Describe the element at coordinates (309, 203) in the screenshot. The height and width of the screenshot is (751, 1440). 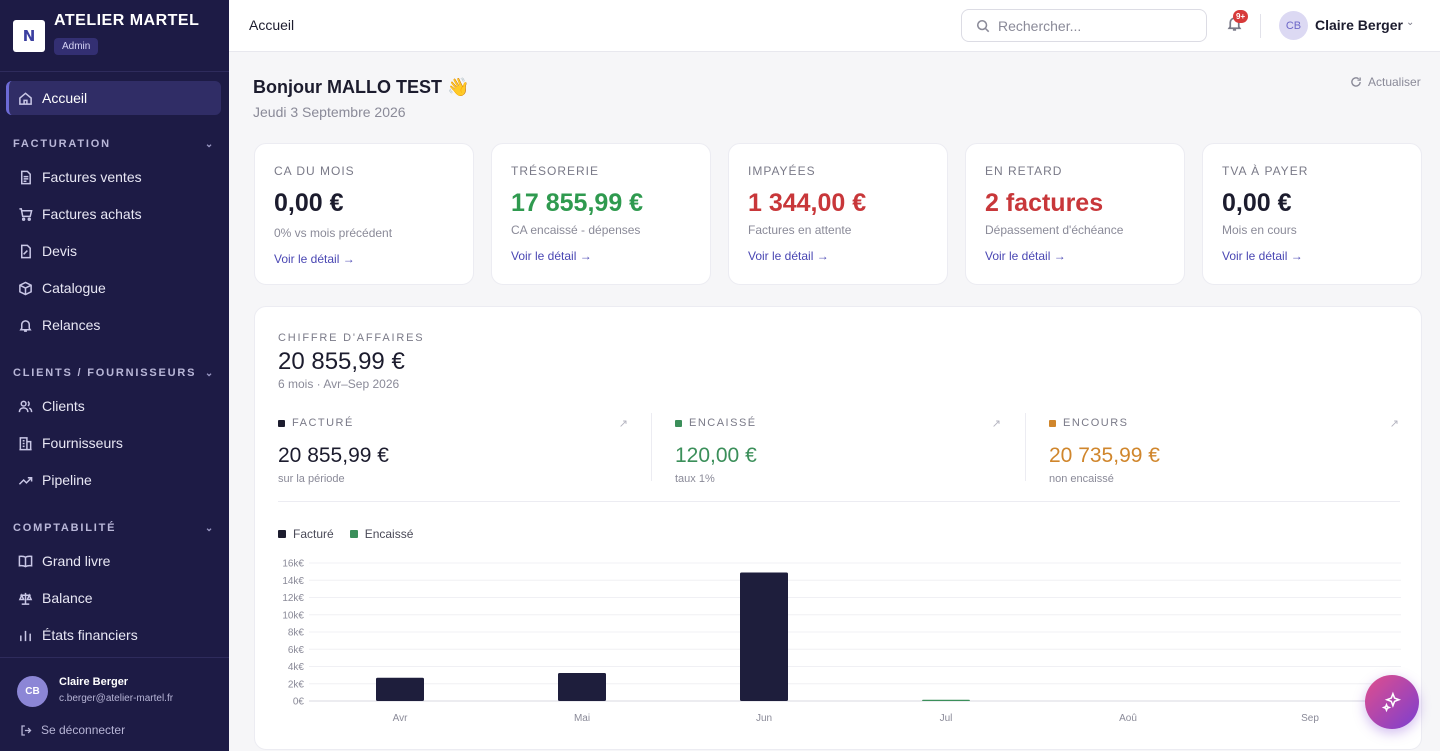
I see `kpi-value: 0,00 €` at that location.